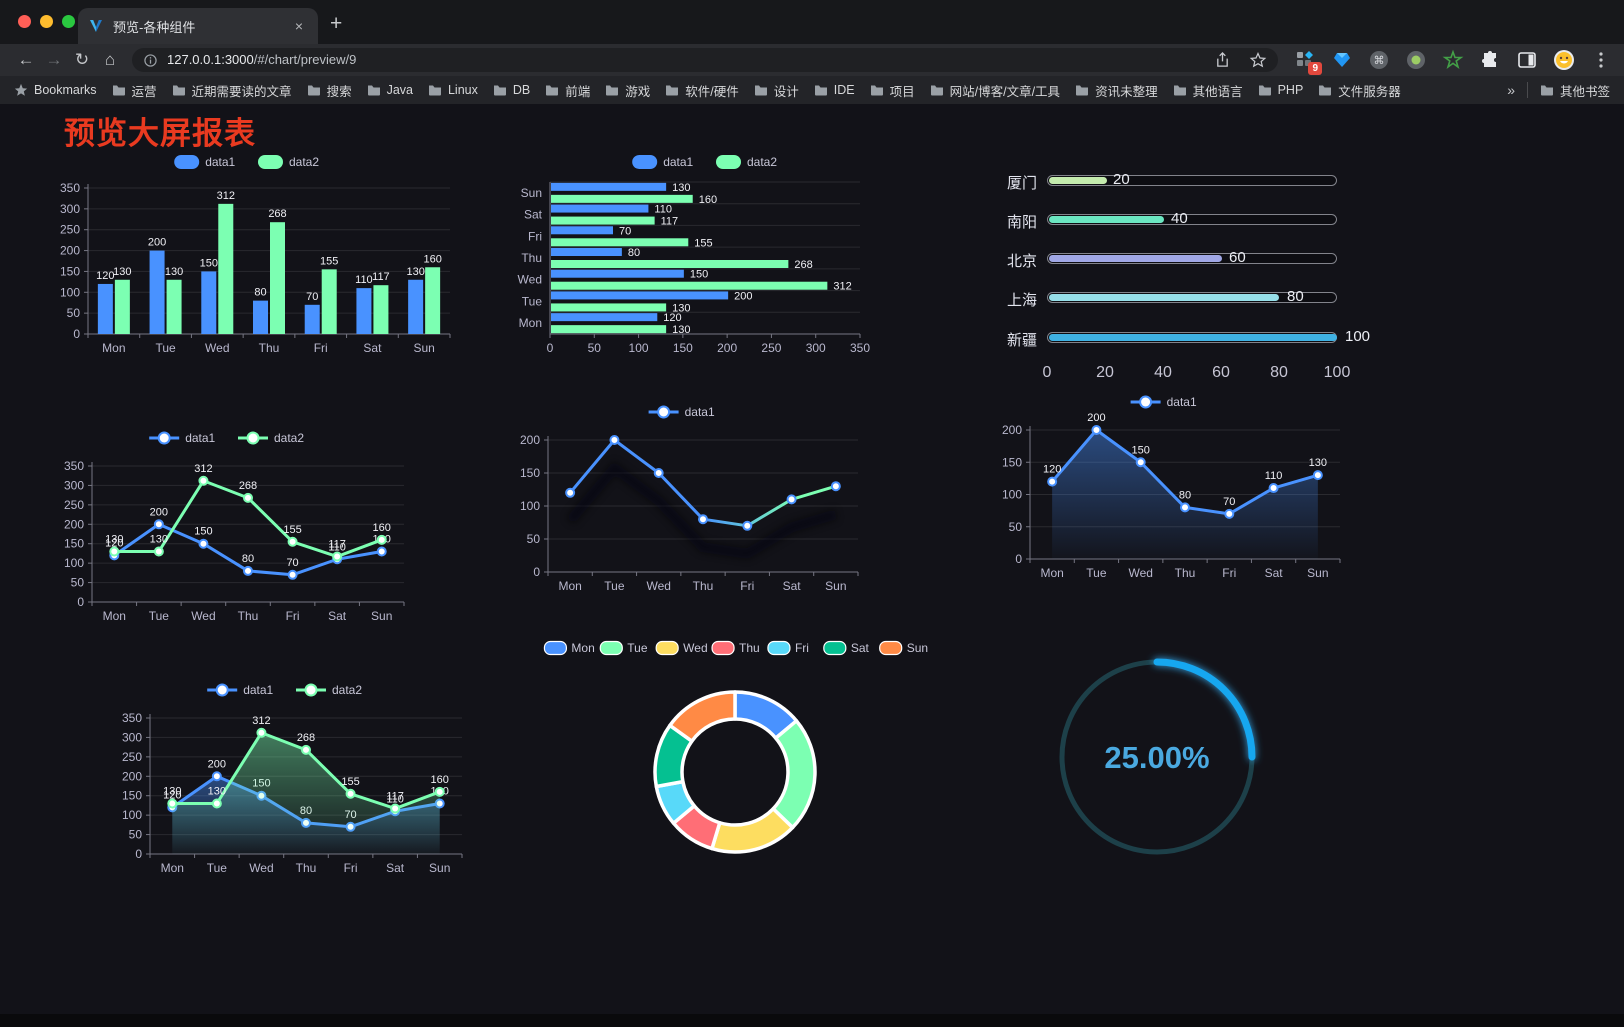 The width and height of the screenshot is (1624, 1027). Describe the element at coordinates (1157, 757) in the screenshot. I see `gauge-chart: 25.00%` at that location.